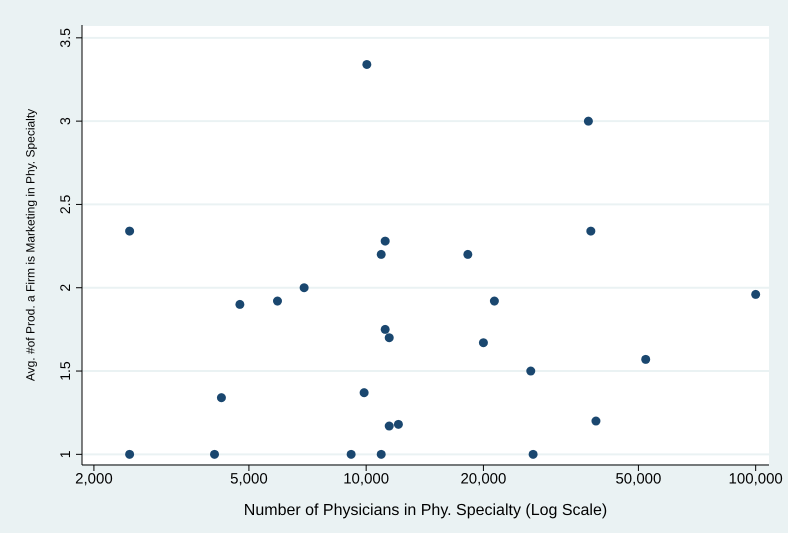 The width and height of the screenshot is (788, 533). Describe the element at coordinates (65, 121) in the screenshot. I see `y-tick-label: 3` at that location.